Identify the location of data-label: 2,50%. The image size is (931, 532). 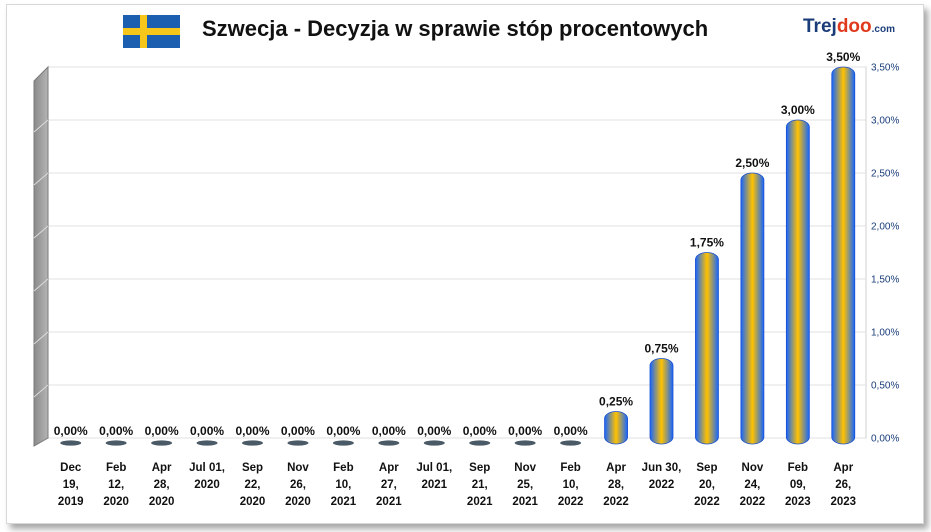
(752, 163).